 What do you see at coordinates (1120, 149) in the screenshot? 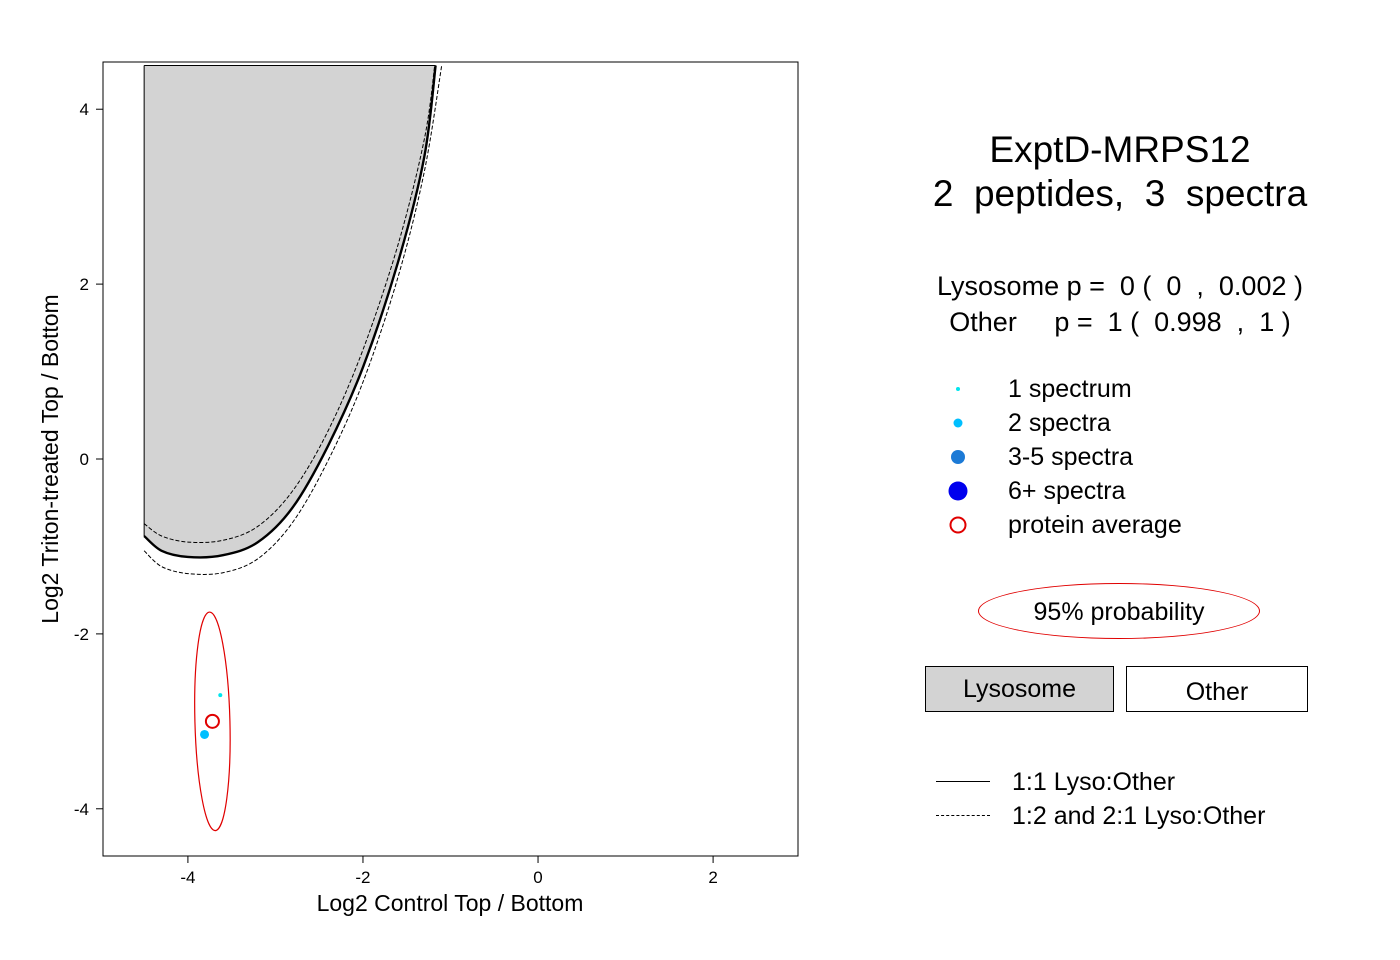
I see `title-protein: ExptD-MRPS12` at bounding box center [1120, 149].